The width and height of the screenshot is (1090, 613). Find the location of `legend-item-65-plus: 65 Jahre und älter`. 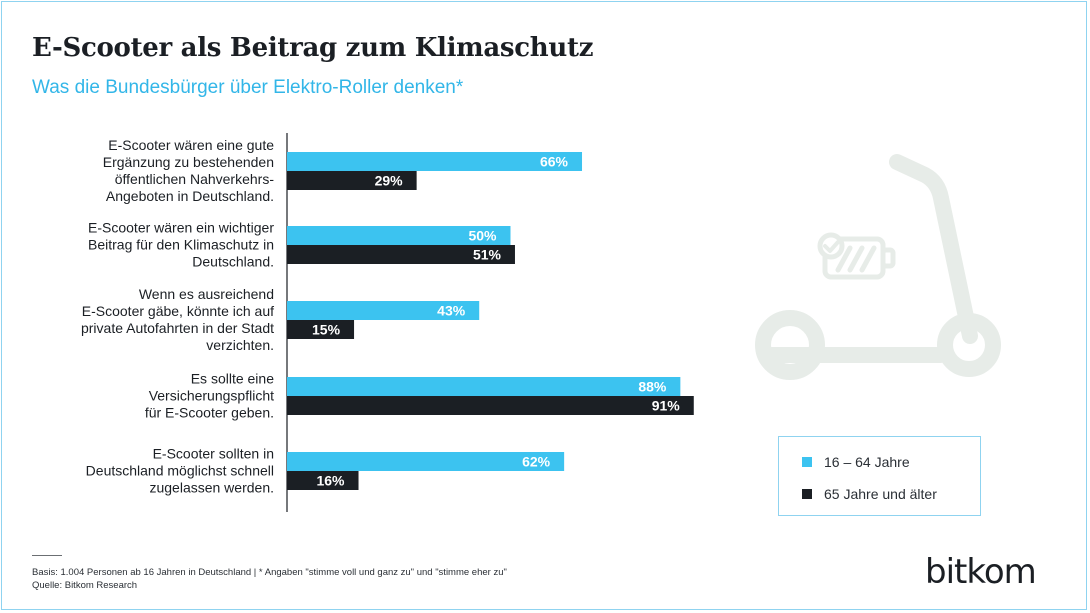

legend-item-65-plus: 65 Jahre und älter is located at coordinates (869, 494).